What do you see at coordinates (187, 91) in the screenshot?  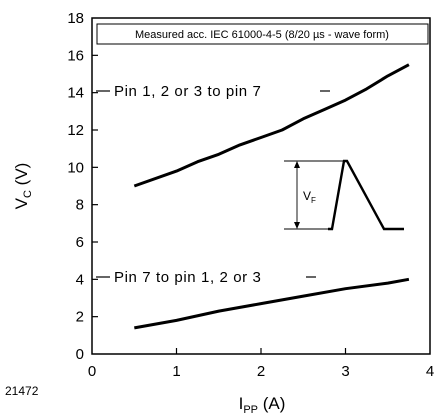 I see `series-1-label: Pin 1, 2 or 3 to pin 7` at bounding box center [187, 91].